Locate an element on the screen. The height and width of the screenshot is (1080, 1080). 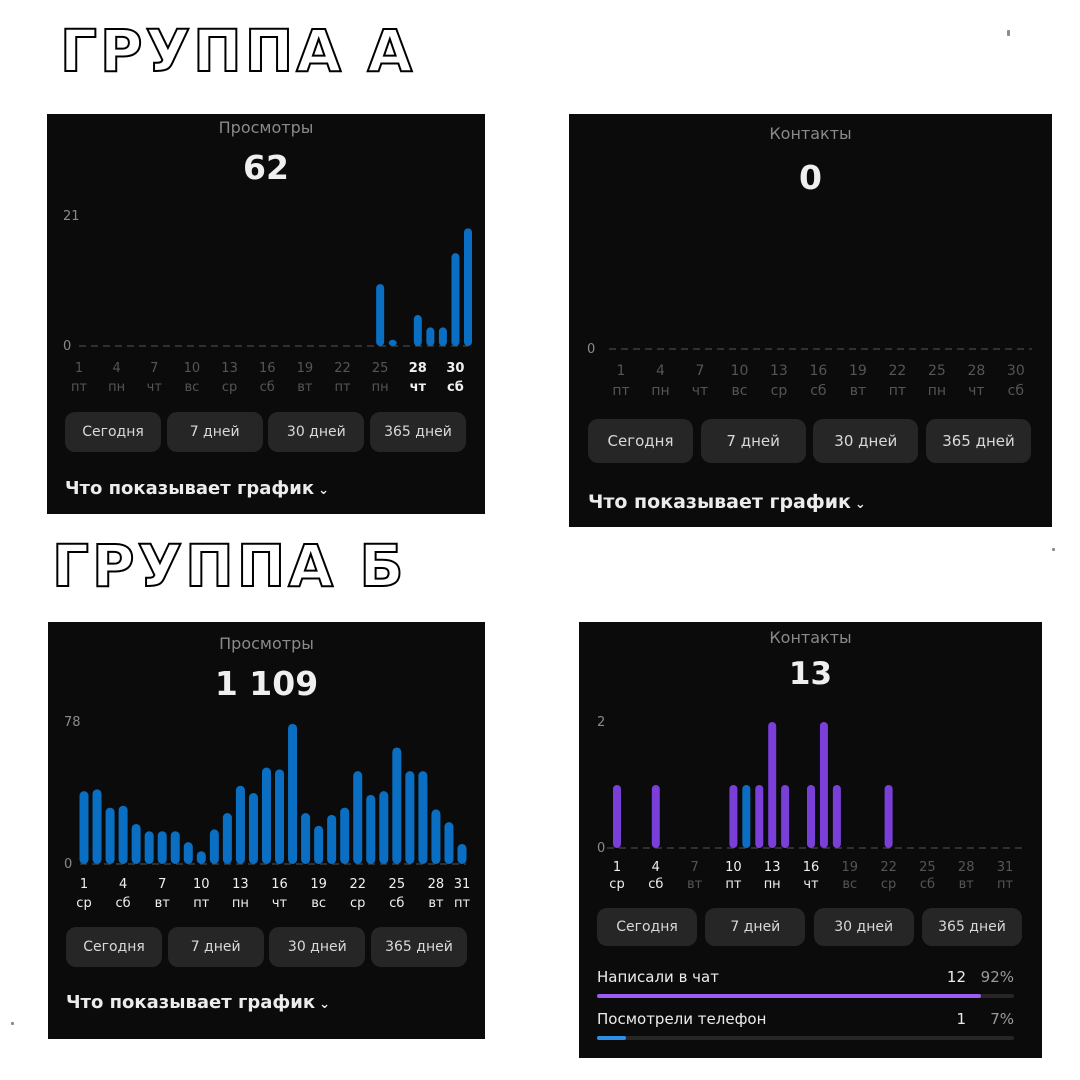
panel-total: 0 is located at coordinates (810, 177).